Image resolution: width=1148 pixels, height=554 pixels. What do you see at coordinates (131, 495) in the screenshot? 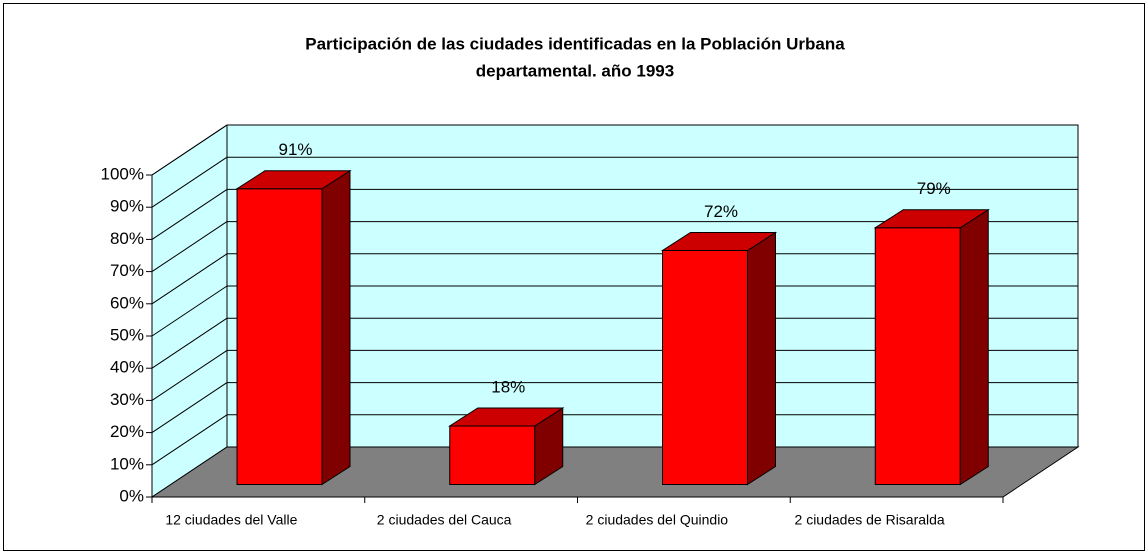
I see `y-tick-label: 0%` at bounding box center [131, 495].